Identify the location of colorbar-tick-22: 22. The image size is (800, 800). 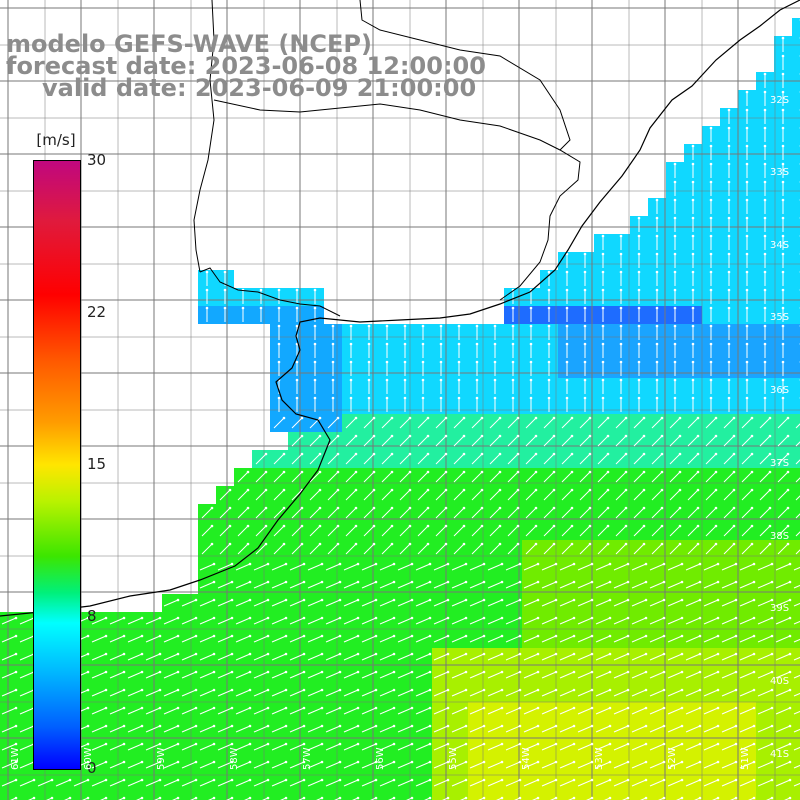
(97, 312).